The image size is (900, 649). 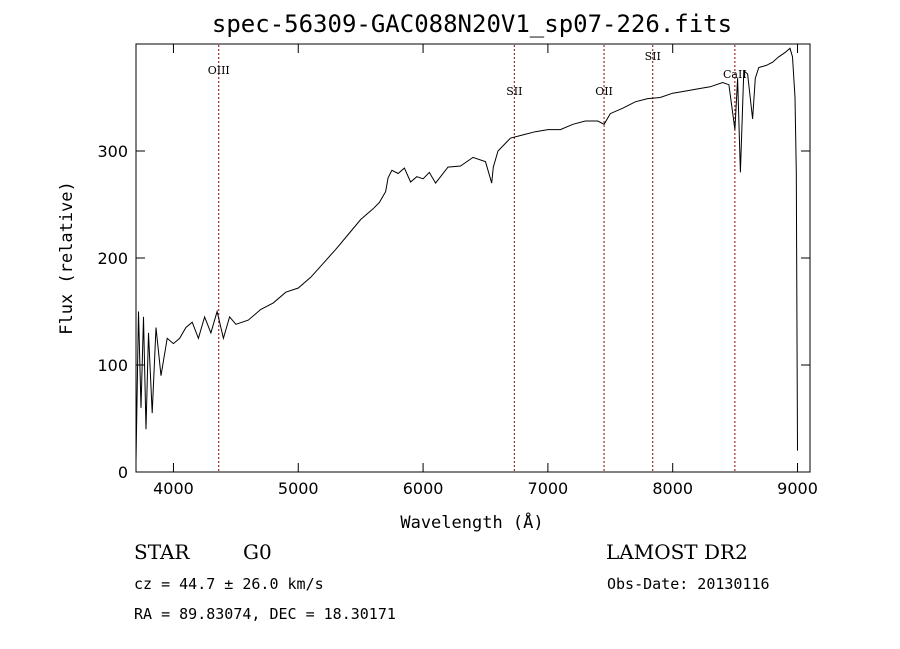 I want to click on x-tick-label: 8000, so click(x=672, y=488).